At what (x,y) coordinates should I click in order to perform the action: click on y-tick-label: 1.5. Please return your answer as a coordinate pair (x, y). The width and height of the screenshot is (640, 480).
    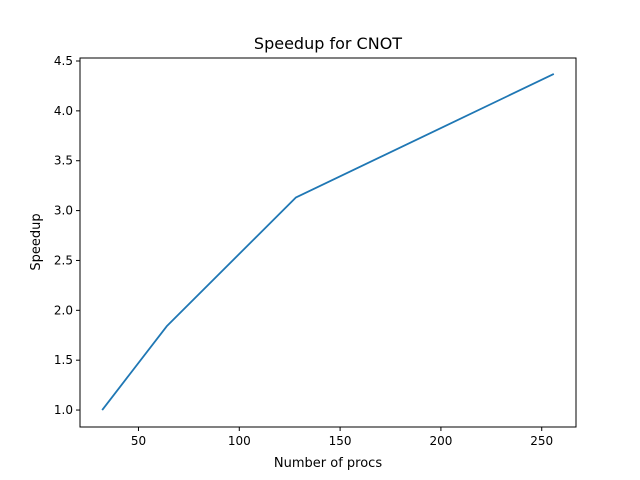
    Looking at the image, I should click on (63, 360).